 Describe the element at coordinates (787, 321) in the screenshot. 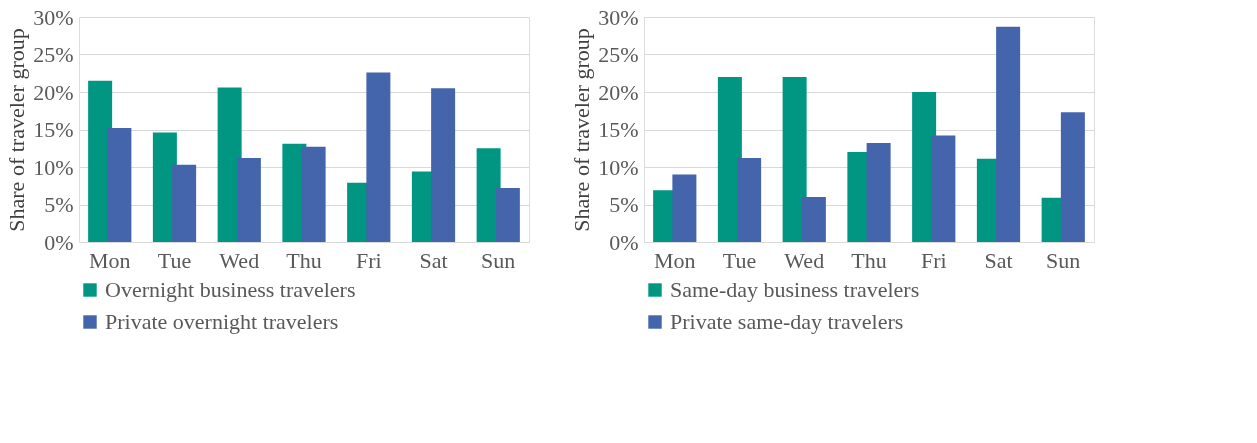

I see `legend-label: Private same-day travelers` at that location.